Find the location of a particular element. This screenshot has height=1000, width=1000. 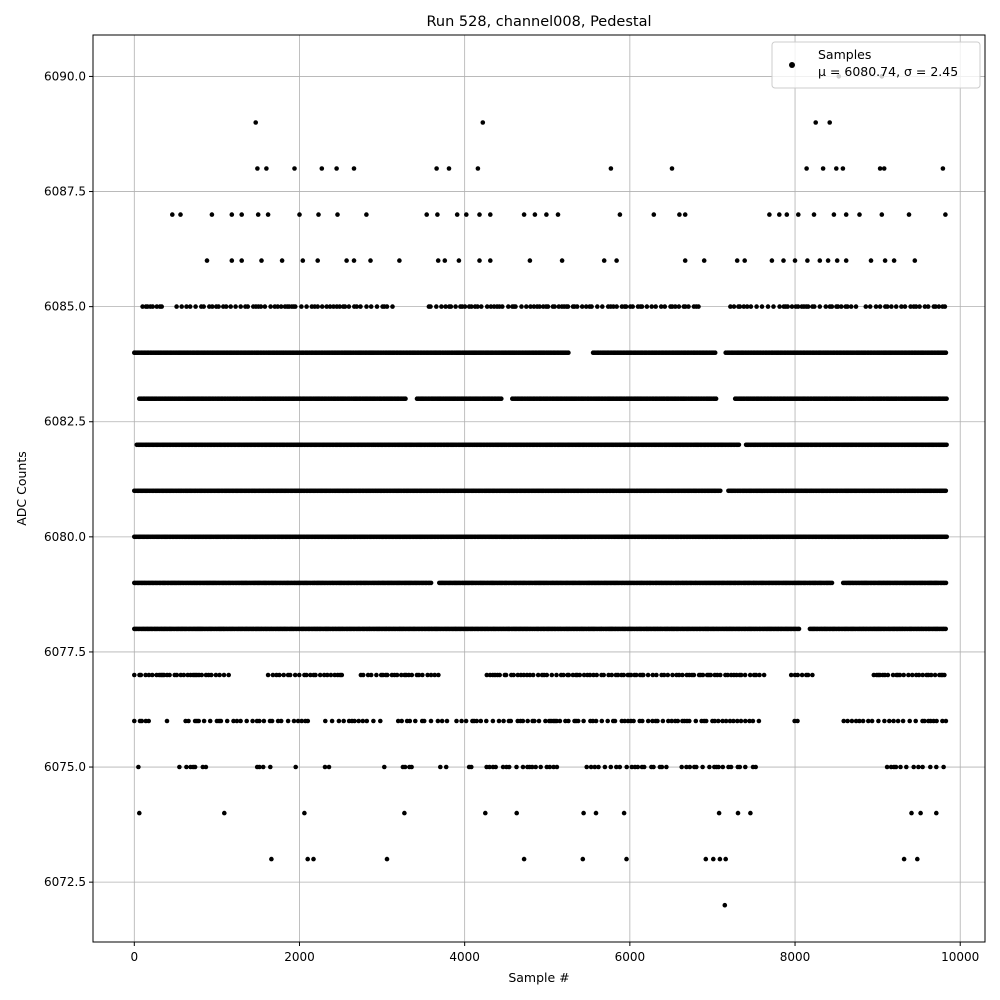

y-axis-label: ADC Counts is located at coordinates (21, 488).